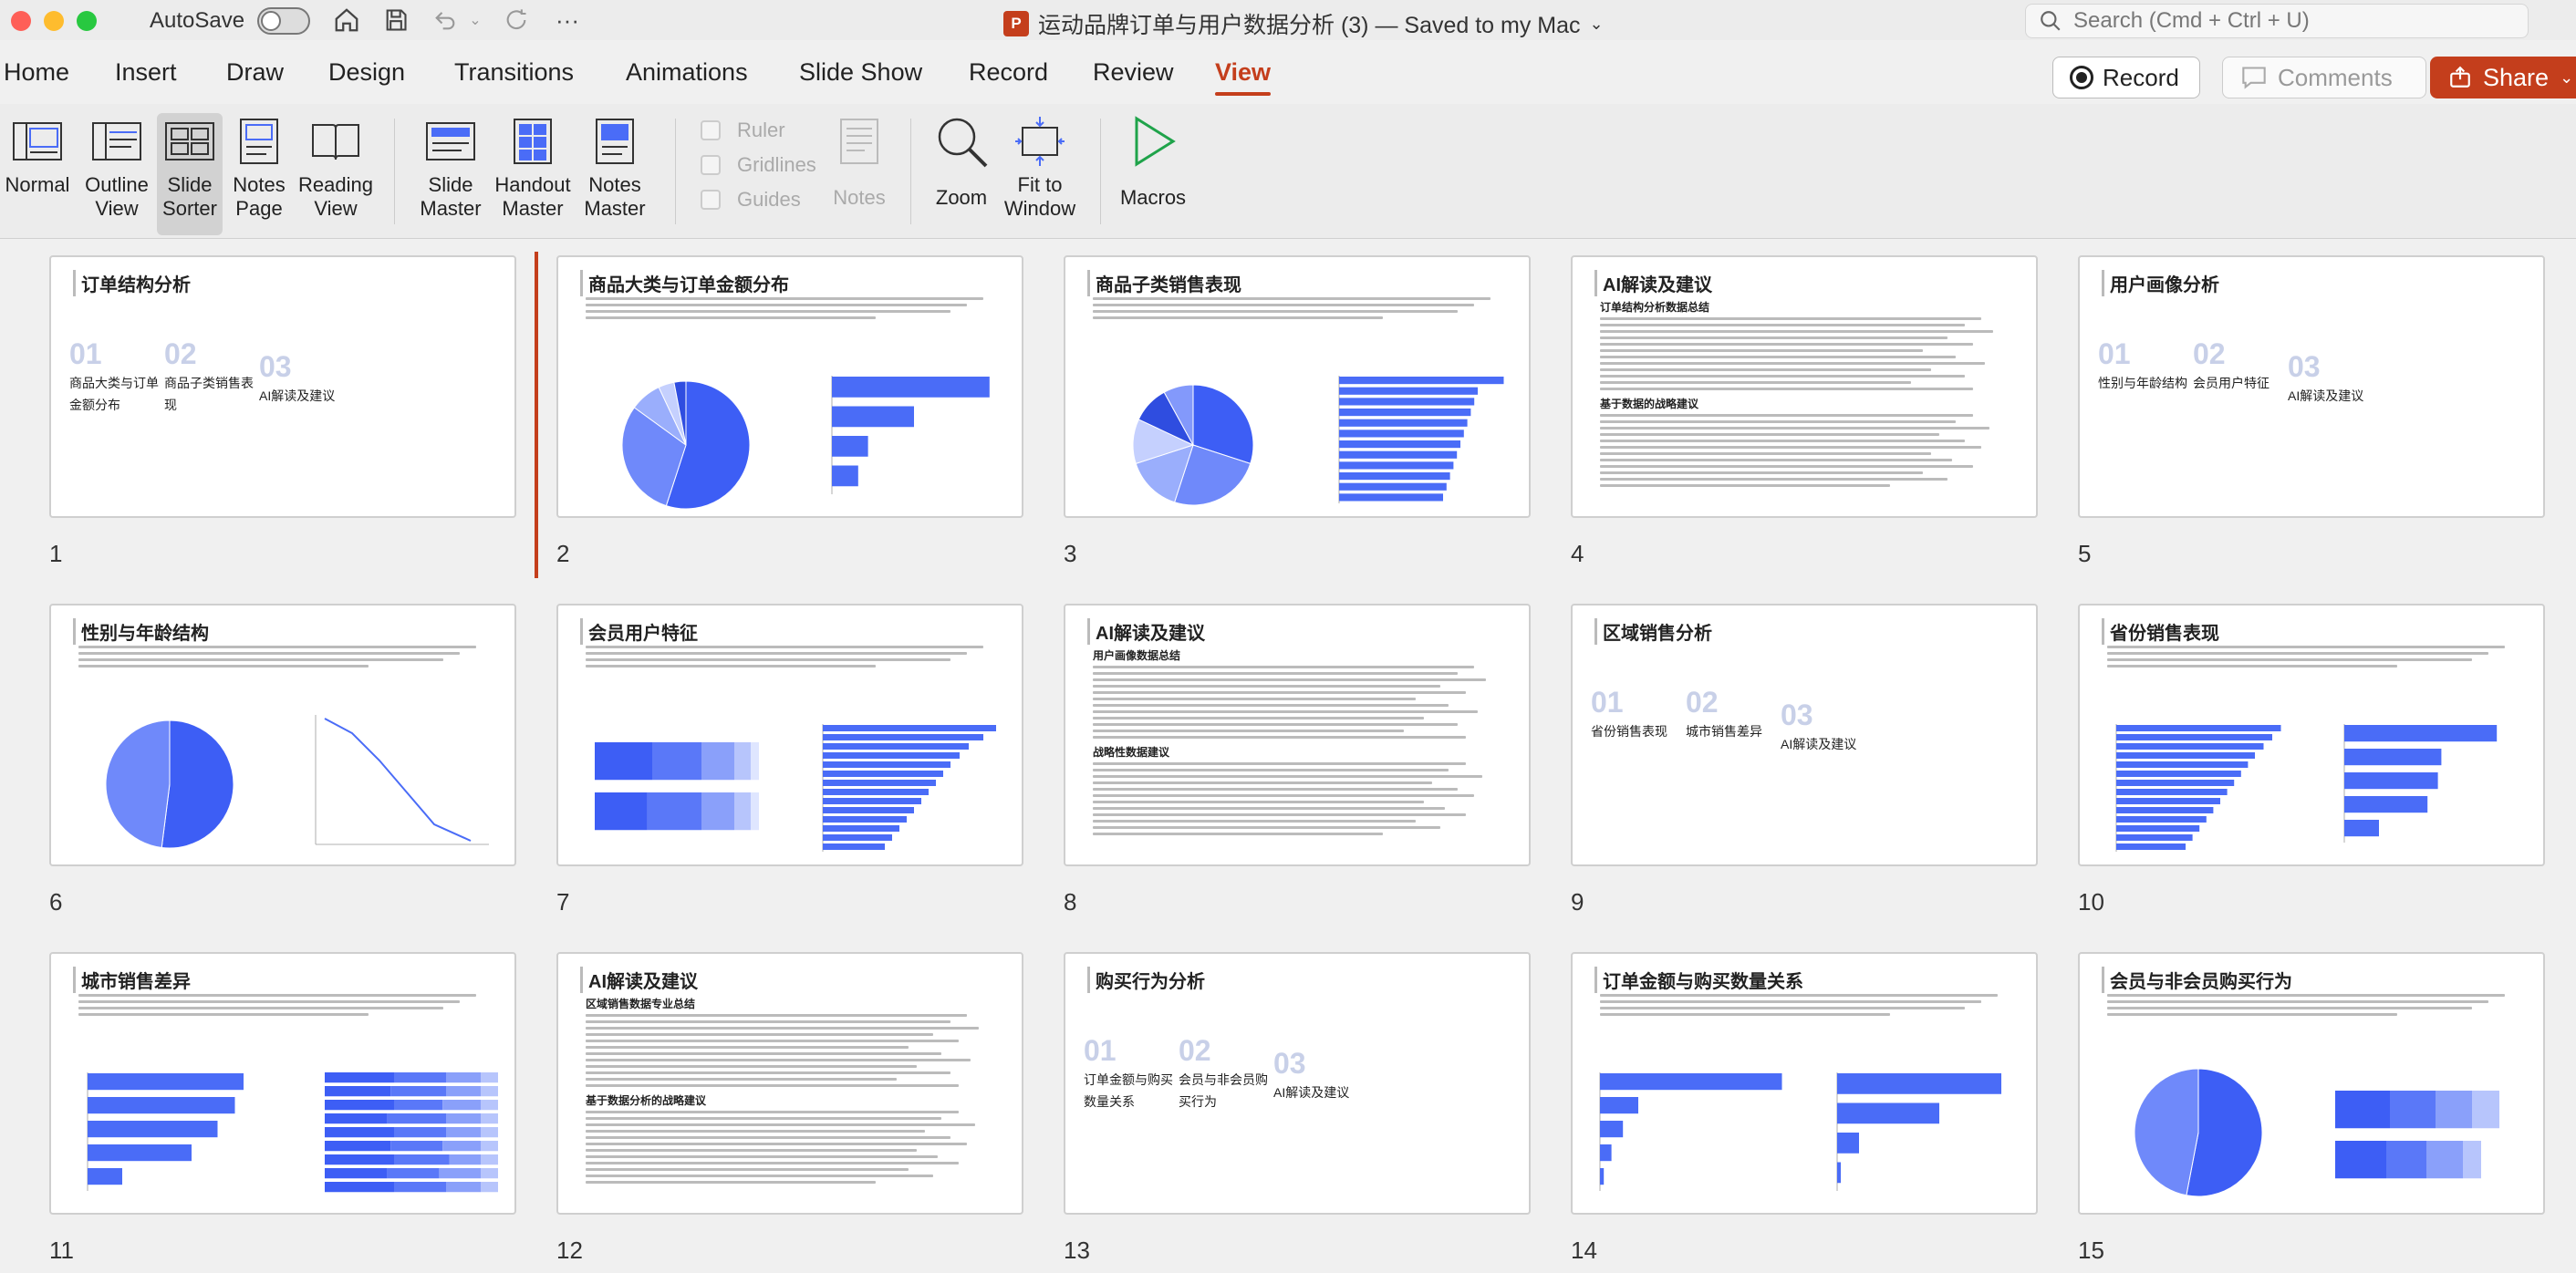 This screenshot has height=1273, width=2576. I want to click on tab-transitions: Transitions, so click(514, 72).